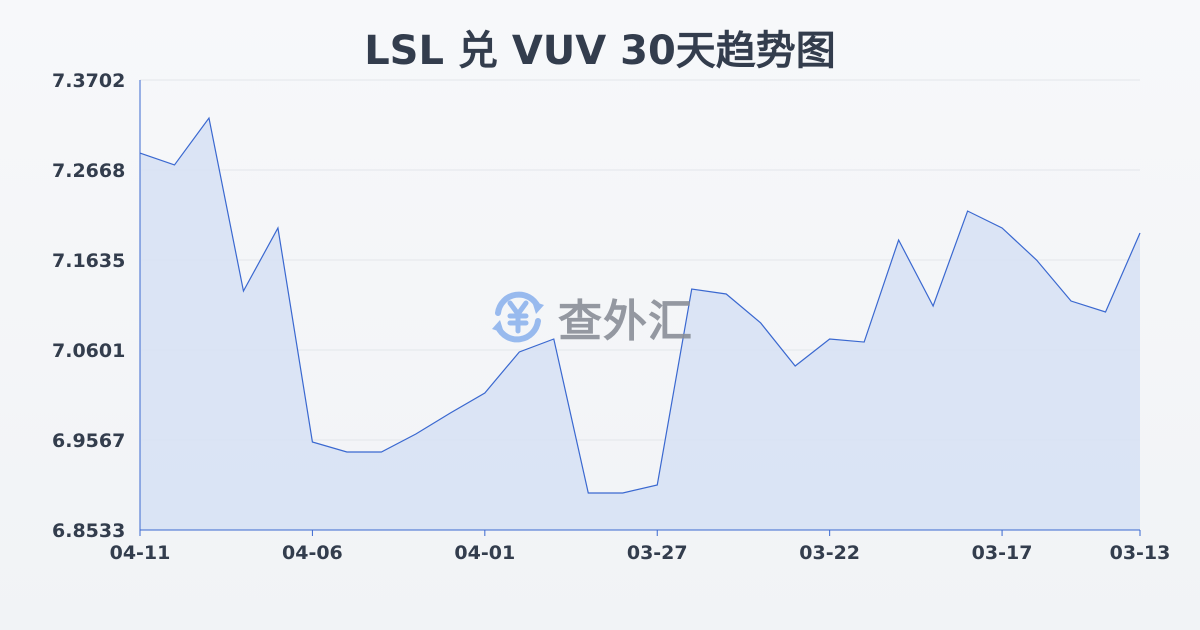 Image resolution: width=1200 pixels, height=630 pixels. What do you see at coordinates (88, 81) in the screenshot?
I see `y-tick-label: 7.3702` at bounding box center [88, 81].